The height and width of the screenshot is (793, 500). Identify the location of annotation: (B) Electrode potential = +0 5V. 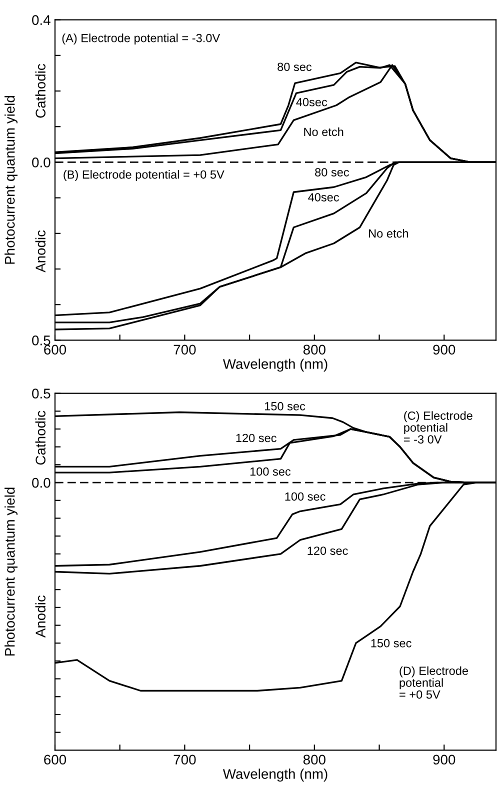
(144, 176).